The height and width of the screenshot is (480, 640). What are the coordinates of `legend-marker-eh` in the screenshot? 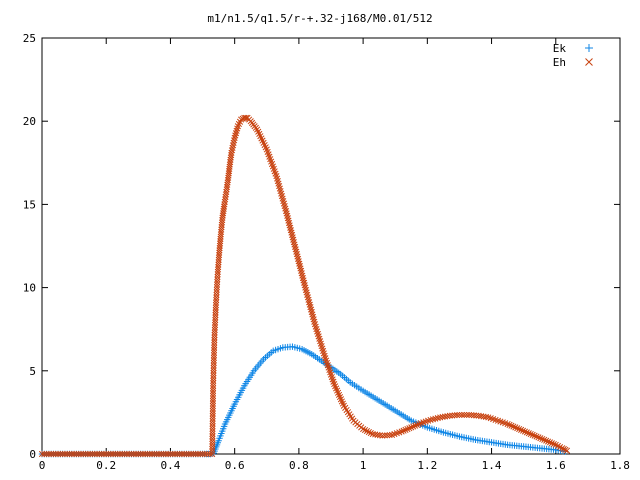 It's located at (589, 62).